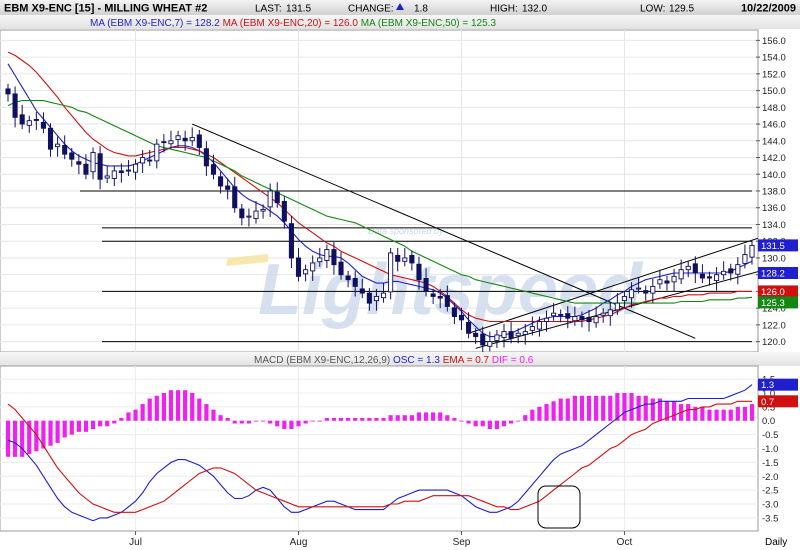 This screenshot has height=550, width=800. I want to click on x-tick-label: Sep, so click(462, 542).